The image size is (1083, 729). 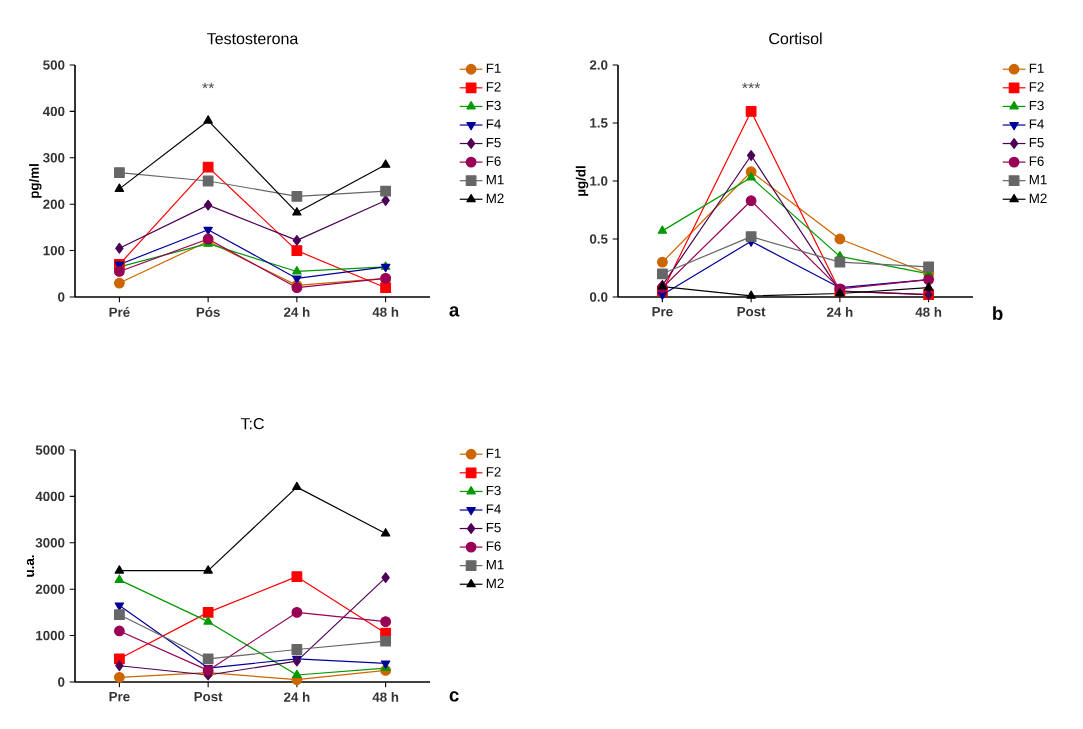 What do you see at coordinates (208, 85) in the screenshot?
I see `annotation: **` at bounding box center [208, 85].